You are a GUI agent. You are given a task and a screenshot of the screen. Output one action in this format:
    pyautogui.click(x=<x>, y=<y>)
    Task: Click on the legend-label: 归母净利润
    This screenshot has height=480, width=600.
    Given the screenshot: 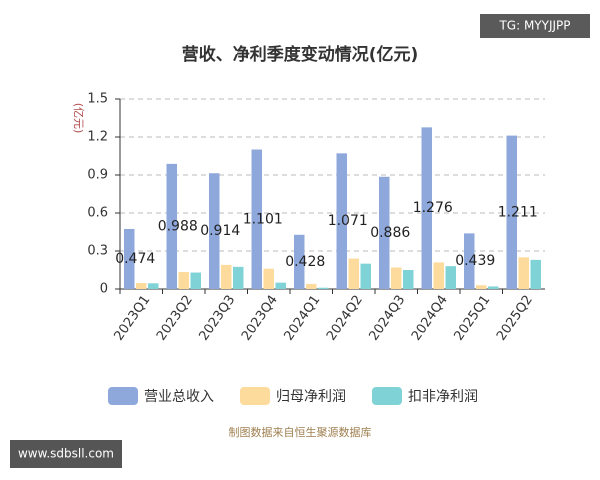 What is the action you would take?
    pyautogui.click(x=311, y=396)
    